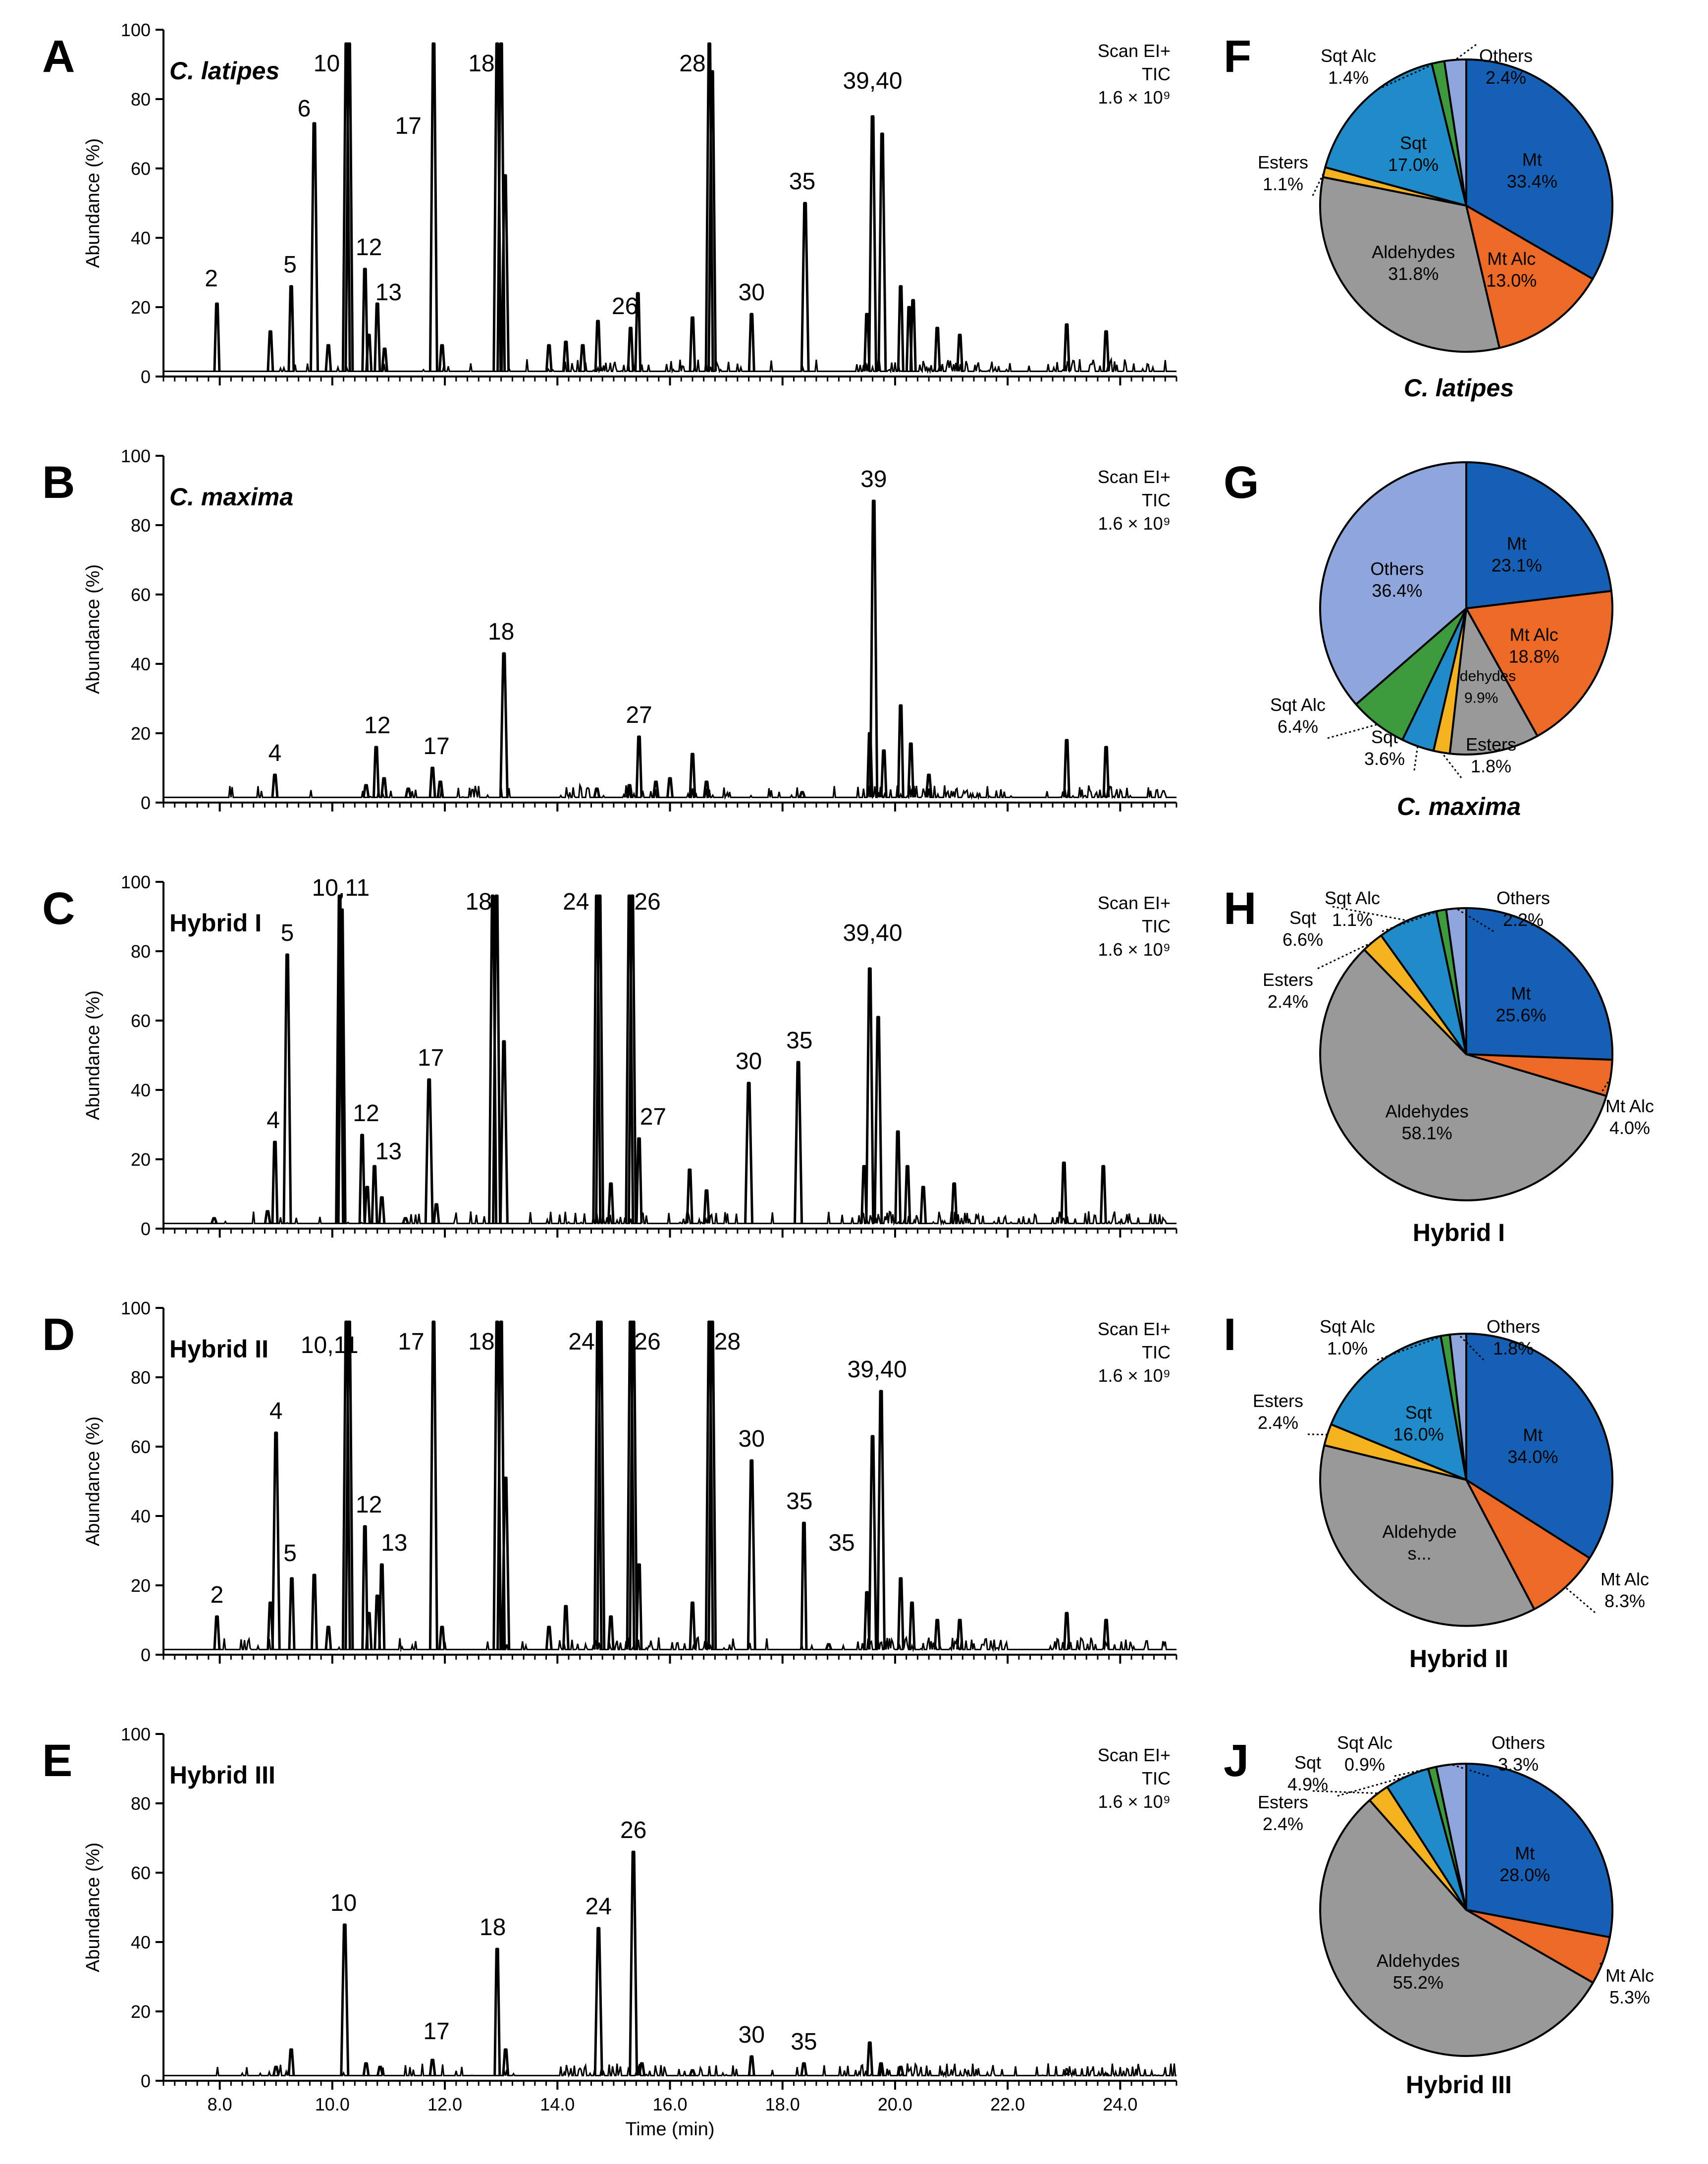  I want to click on pie-caption: Hybrid I, so click(1459, 1232).